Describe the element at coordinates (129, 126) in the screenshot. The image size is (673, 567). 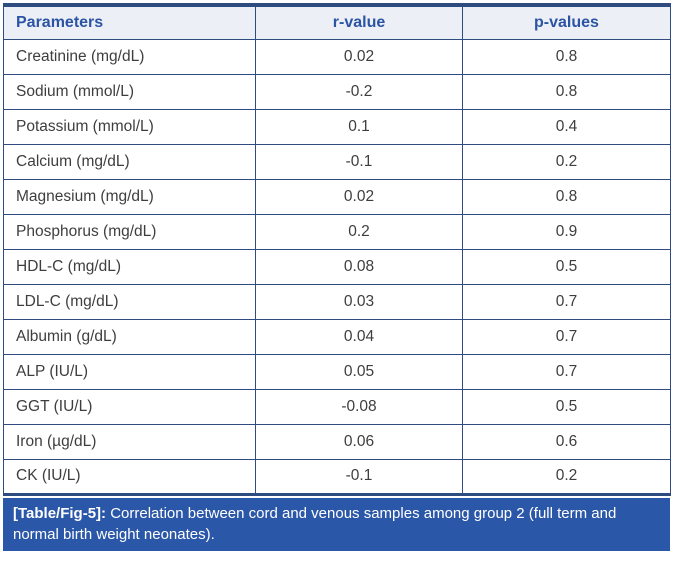
I see `parameter-cell: Potassium (mmol/L)` at that location.